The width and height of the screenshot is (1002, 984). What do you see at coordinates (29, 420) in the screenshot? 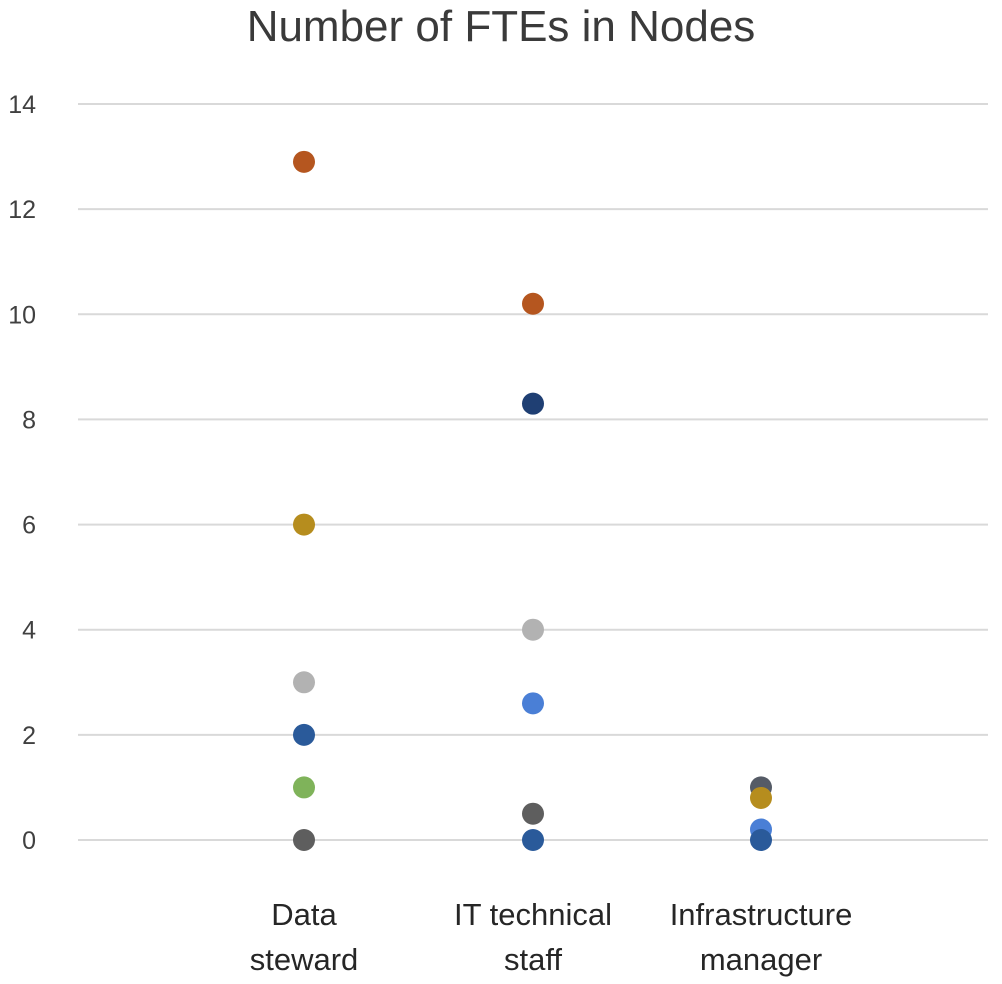
I see `y-tick-label: 8` at bounding box center [29, 420].